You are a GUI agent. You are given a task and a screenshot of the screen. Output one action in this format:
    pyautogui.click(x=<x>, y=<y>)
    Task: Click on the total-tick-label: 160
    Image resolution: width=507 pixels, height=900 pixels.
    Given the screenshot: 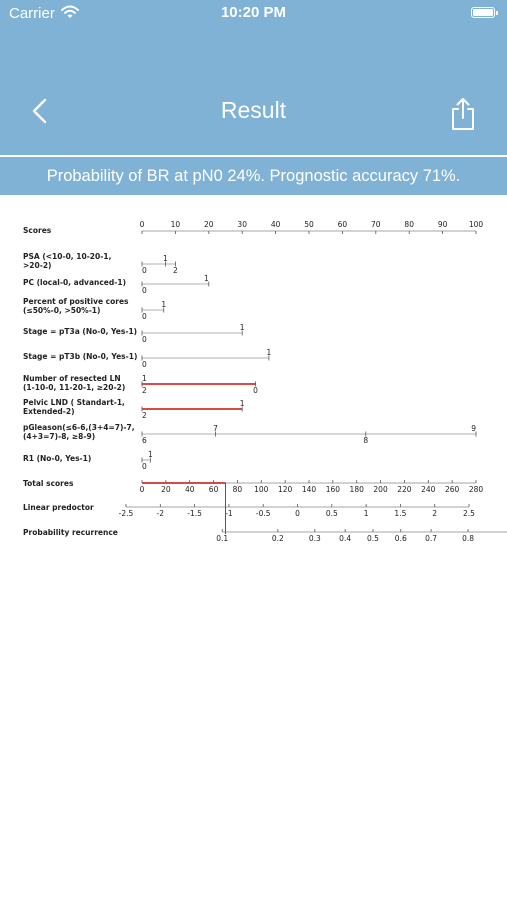 What is the action you would take?
    pyautogui.click(x=333, y=489)
    